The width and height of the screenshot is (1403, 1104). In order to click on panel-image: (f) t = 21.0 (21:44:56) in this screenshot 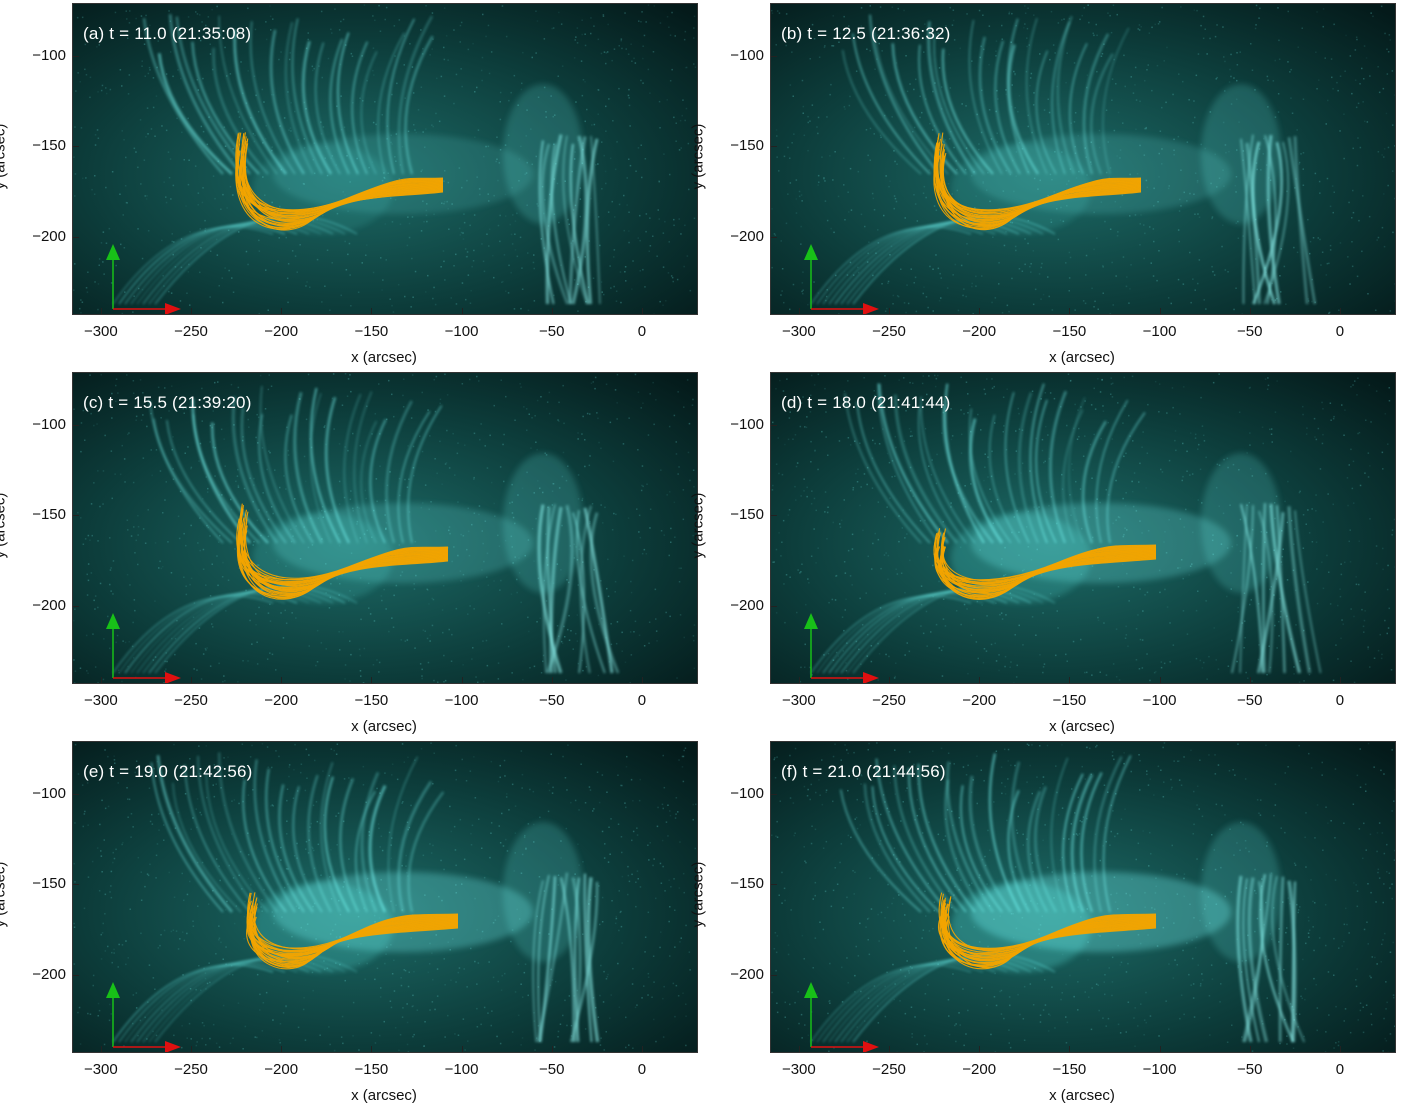, I will do `click(1083, 897)`.